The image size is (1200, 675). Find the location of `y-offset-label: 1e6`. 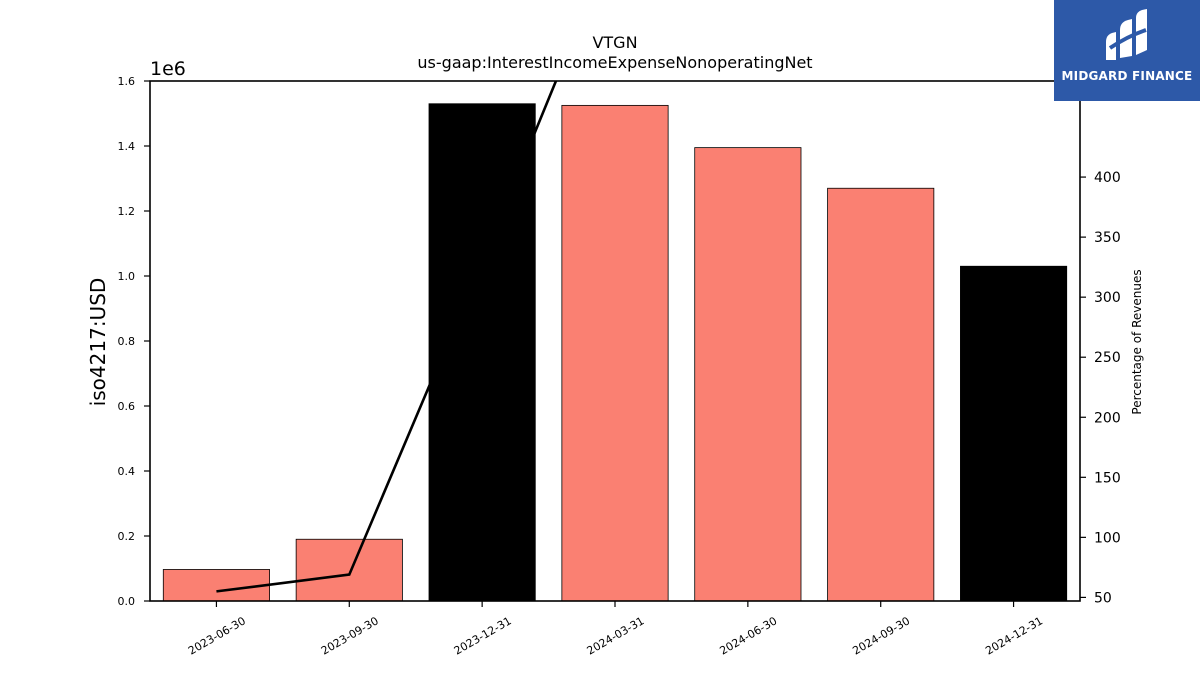

y-offset-label: 1e6 is located at coordinates (168, 69).